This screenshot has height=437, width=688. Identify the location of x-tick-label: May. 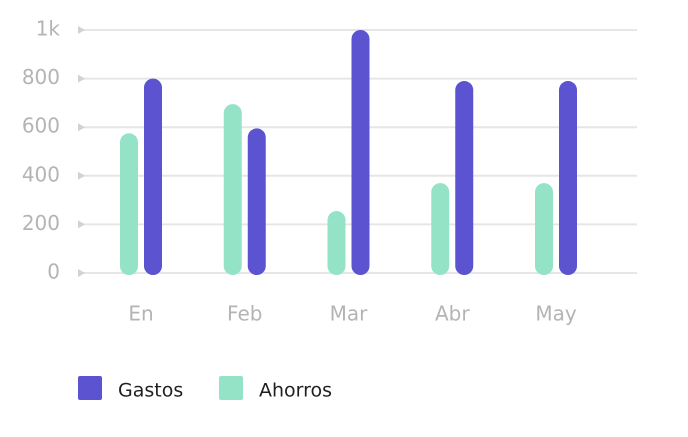
(556, 314).